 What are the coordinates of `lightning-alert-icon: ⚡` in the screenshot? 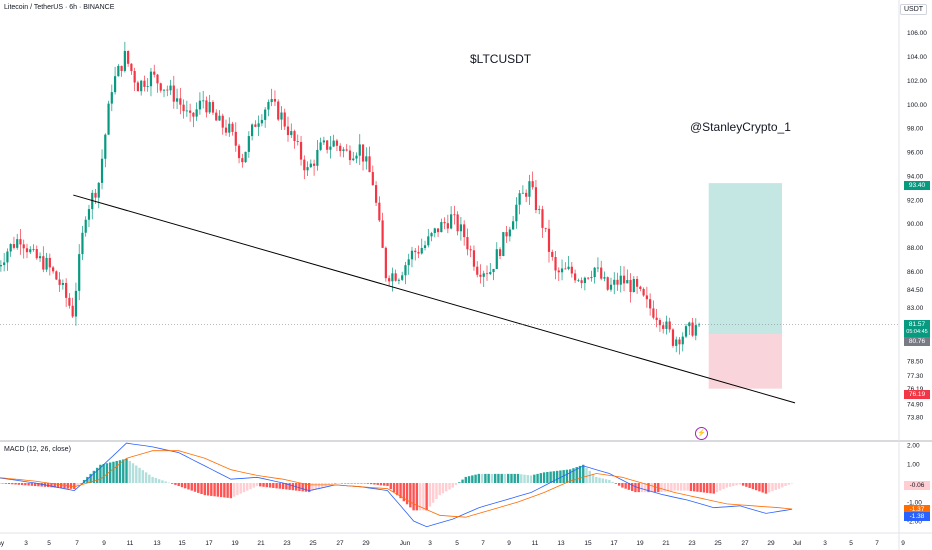 It's located at (701, 433).